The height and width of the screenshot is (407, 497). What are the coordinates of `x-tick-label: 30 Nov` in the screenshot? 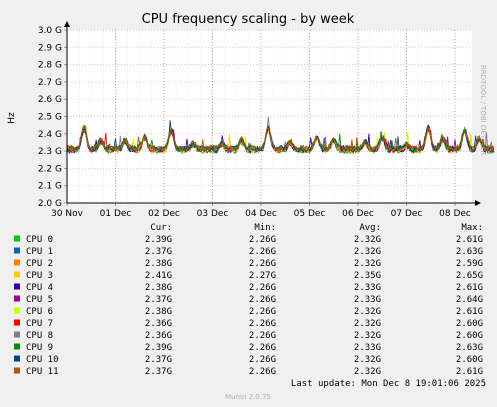 It's located at (67, 214).